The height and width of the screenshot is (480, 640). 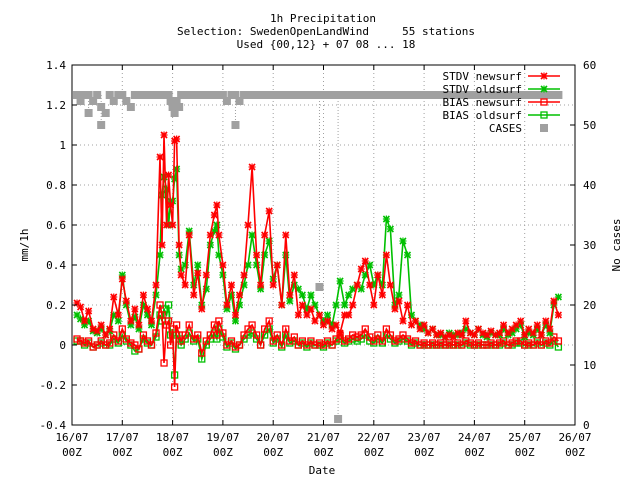 I want to click on legend-label: CASES, so click(x=505, y=128).